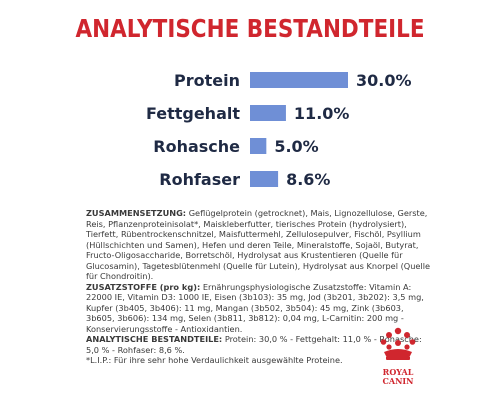 The image size is (500, 400). What do you see at coordinates (207, 80) in the screenshot?
I see `category-label-protein: Protein` at bounding box center [207, 80].